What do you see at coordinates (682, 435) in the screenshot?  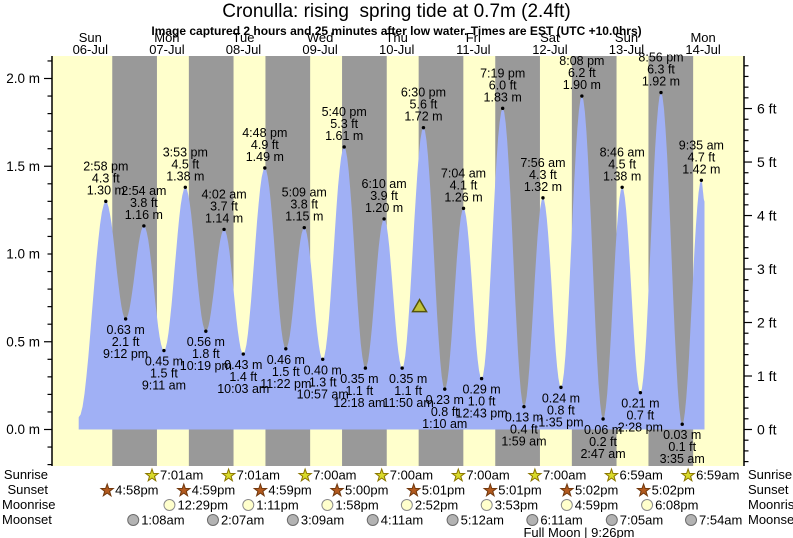 I see `low-tide-label: 0.03 m` at bounding box center [682, 435].